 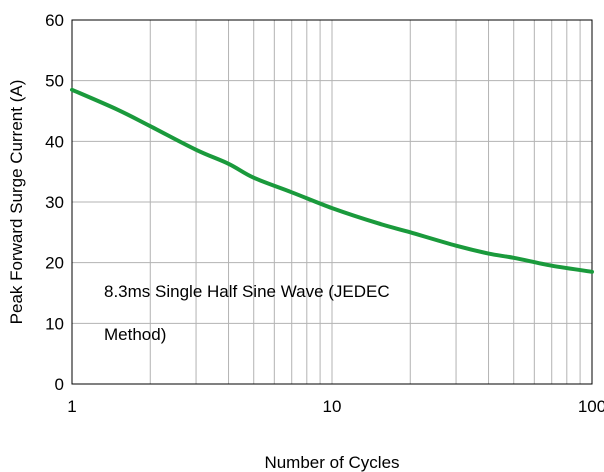 What do you see at coordinates (54, 81) in the screenshot?
I see `y-tick-label: 50` at bounding box center [54, 81].